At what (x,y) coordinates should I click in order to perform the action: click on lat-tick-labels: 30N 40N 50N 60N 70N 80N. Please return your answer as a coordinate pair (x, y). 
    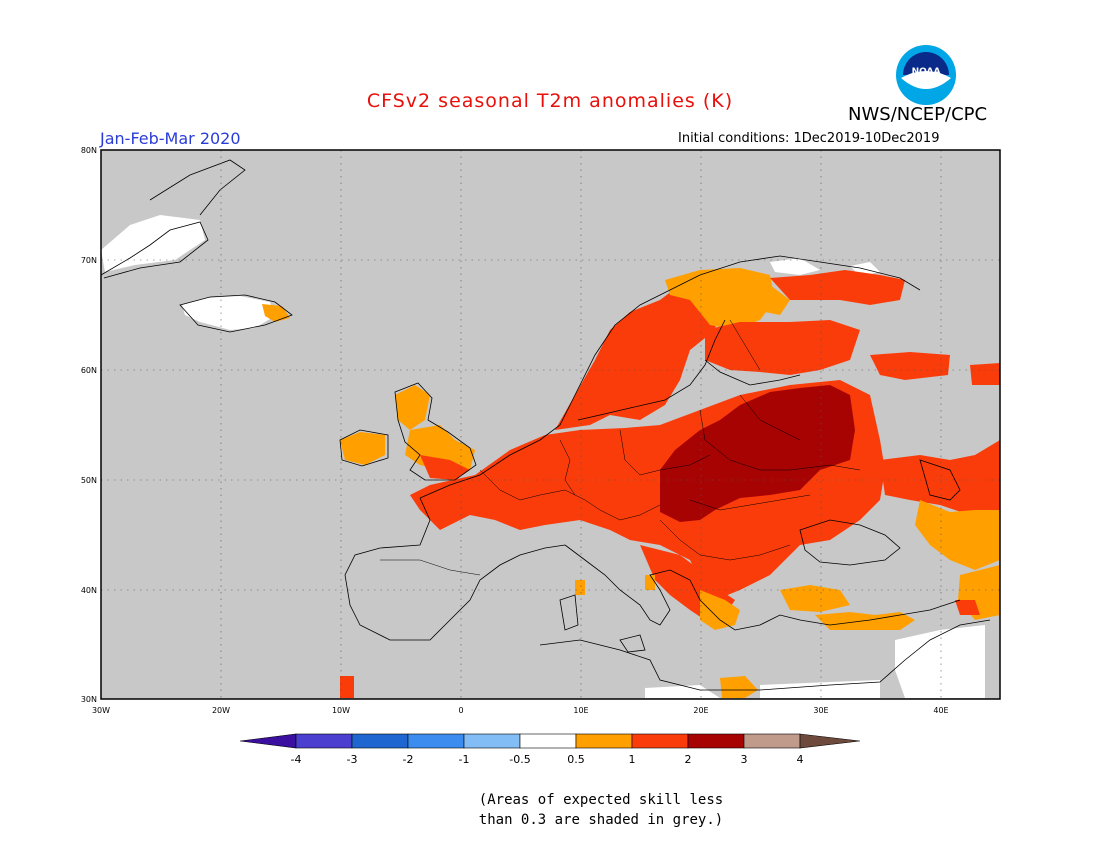
    Looking at the image, I should click on (89, 425).